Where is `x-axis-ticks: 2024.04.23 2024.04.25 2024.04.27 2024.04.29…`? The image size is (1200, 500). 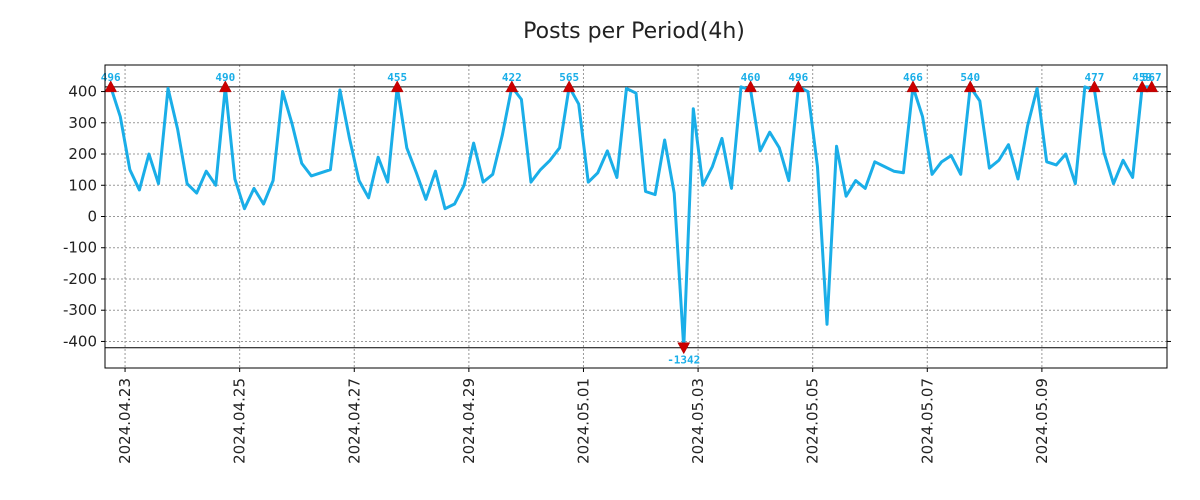
x-axis-ticks: 2024.04.23 2024.04.25 2024.04.27 2024.04.29… is located at coordinates (583, 416).